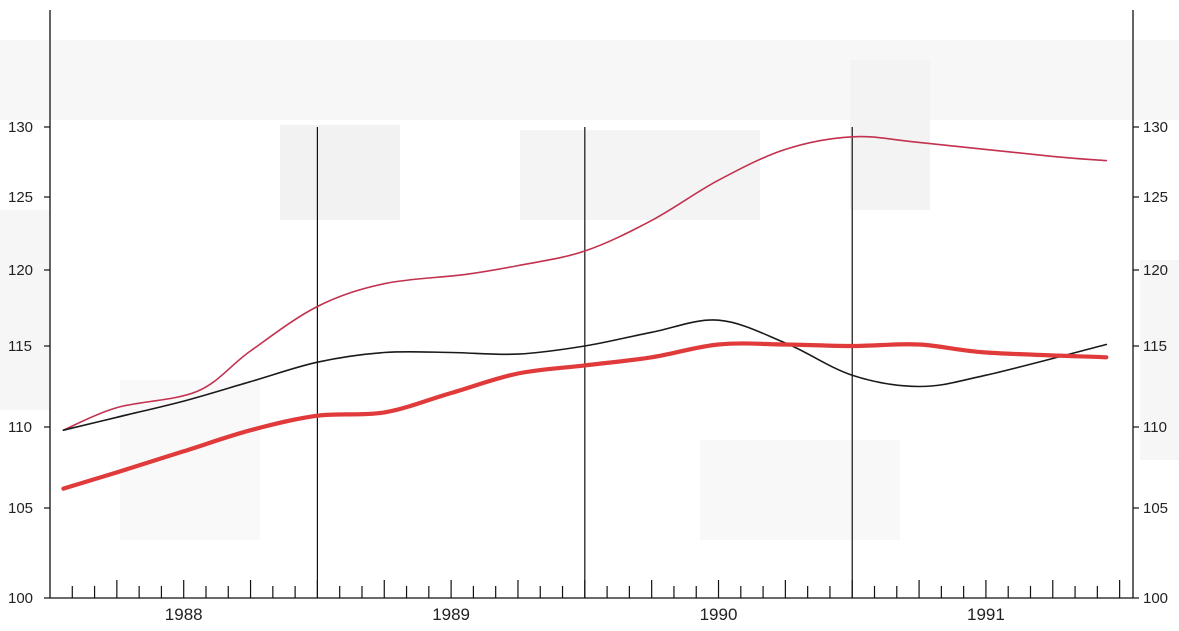 The height and width of the screenshot is (631, 1179). Describe the element at coordinates (20, 508) in the screenshot. I see `y-tick-label-left-105: 105` at that location.